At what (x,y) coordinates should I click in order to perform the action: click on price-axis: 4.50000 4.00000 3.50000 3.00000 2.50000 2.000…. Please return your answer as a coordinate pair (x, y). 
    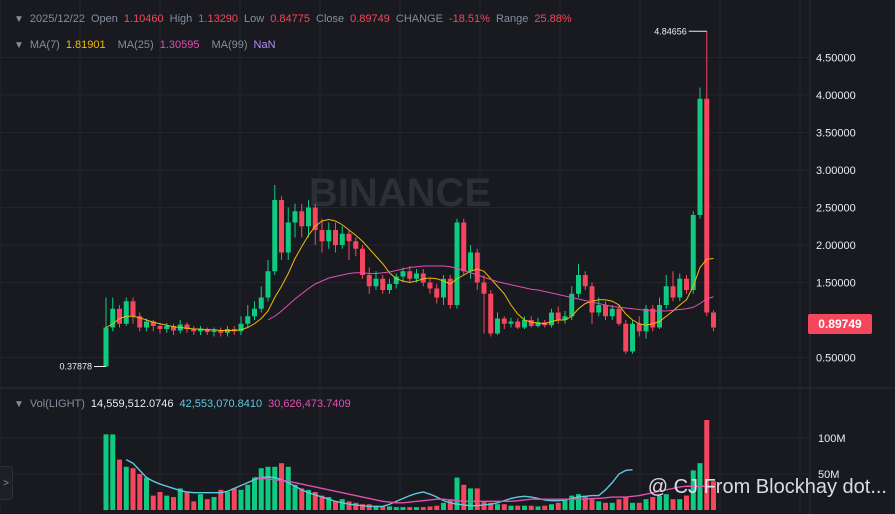
    Looking at the image, I should click on (836, 209).